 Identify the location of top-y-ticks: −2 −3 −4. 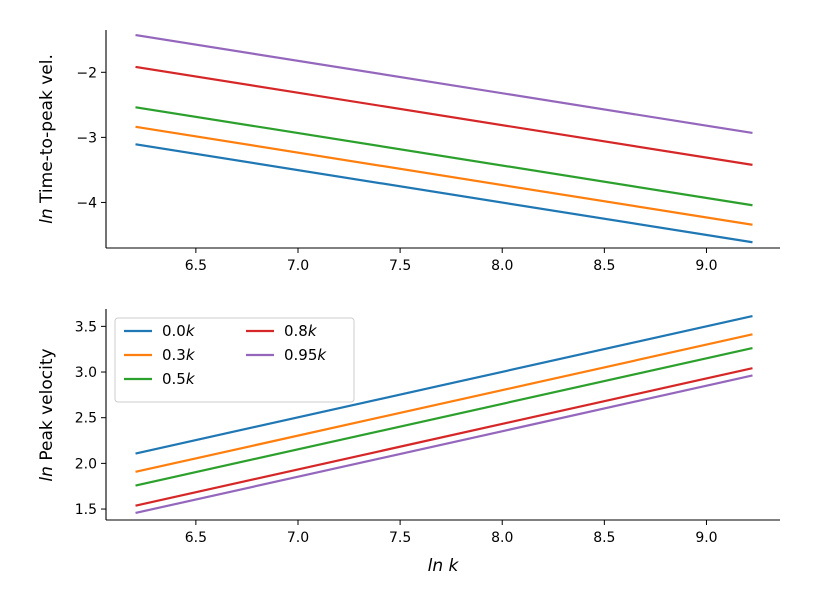
(91, 138).